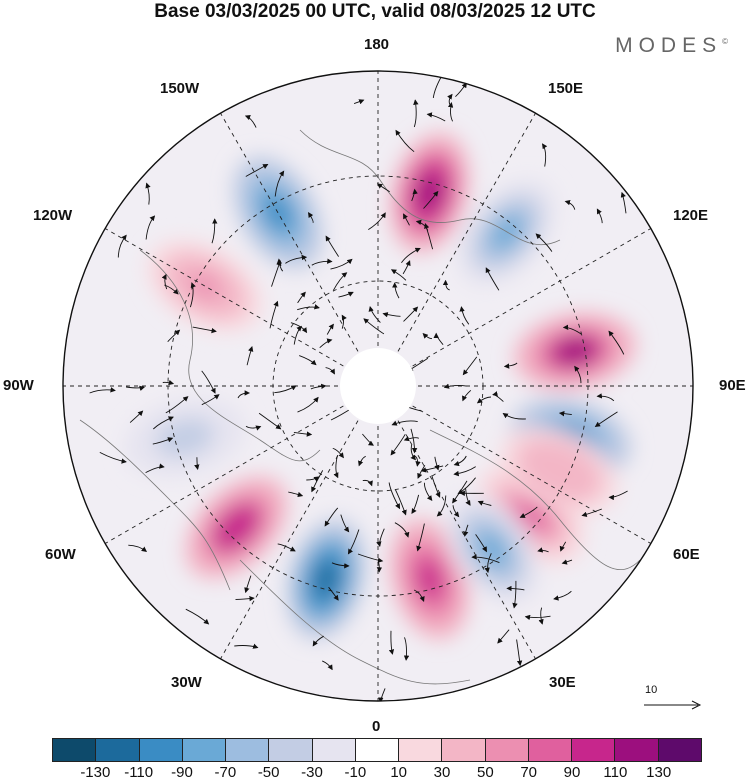  I want to click on colorbar-tick-label: -10, so click(355, 772).